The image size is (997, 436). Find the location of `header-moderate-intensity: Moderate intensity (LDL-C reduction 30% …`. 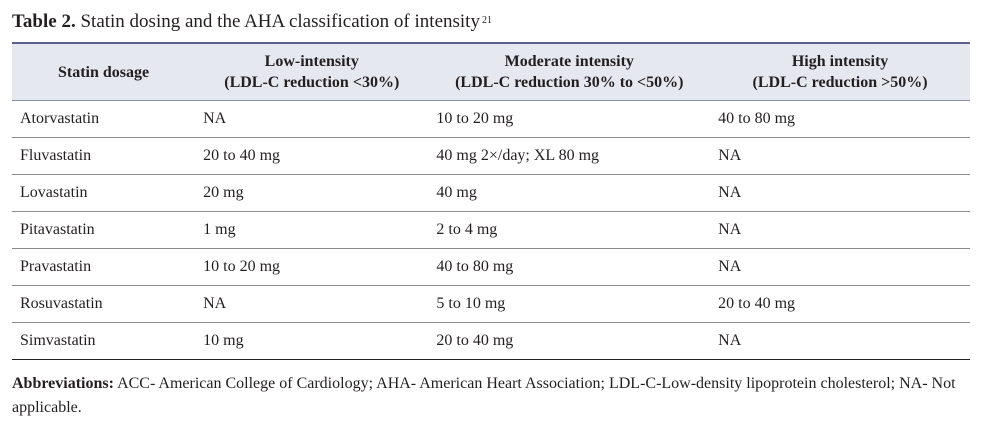

header-moderate-intensity: Moderate intensity (LDL-C reduction 30% … is located at coordinates (569, 71).